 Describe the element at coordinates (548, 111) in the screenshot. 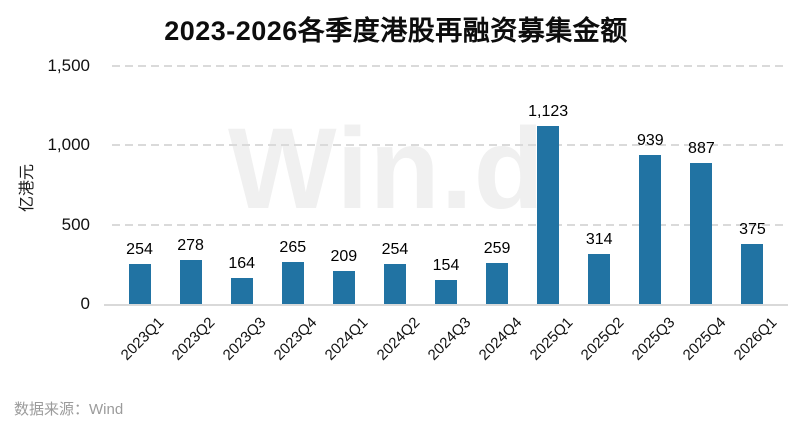

I see `bar-value-label: 1,123` at that location.